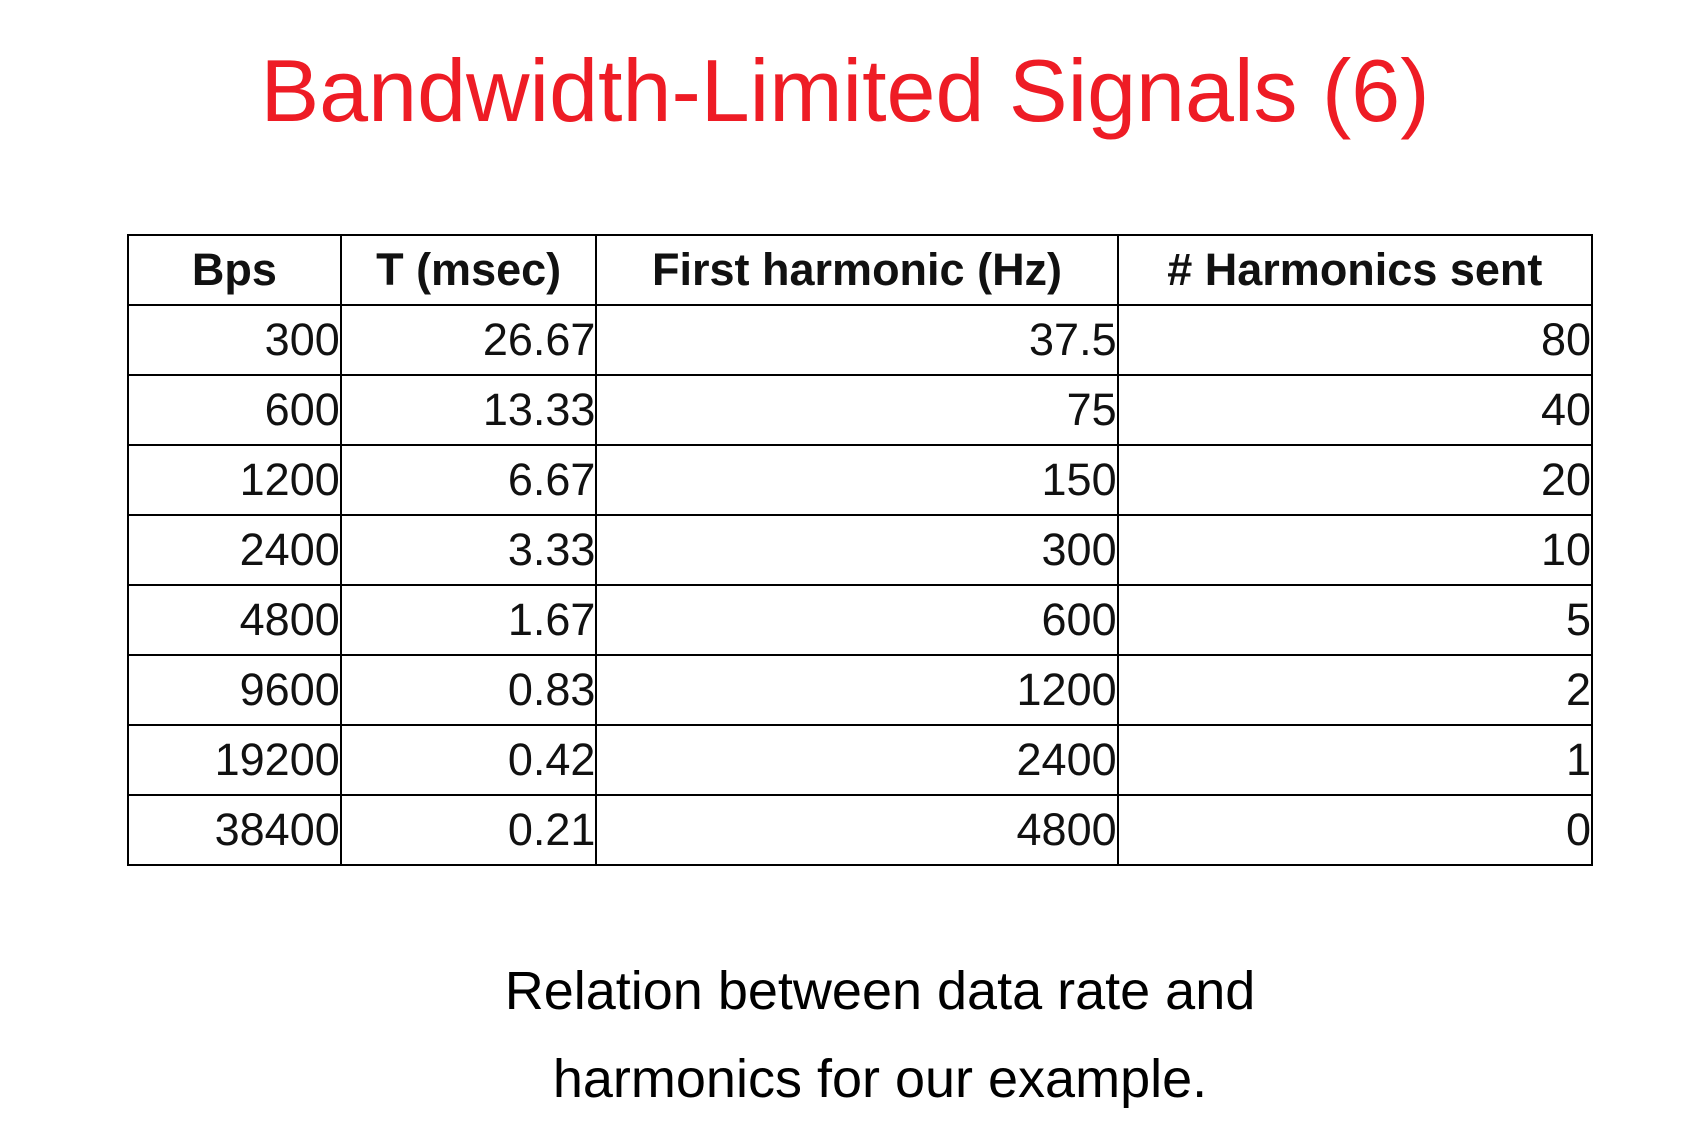 The height and width of the screenshot is (1140, 1690). Describe the element at coordinates (857, 620) in the screenshot. I see `cell-first-harmonic: 600` at that location.